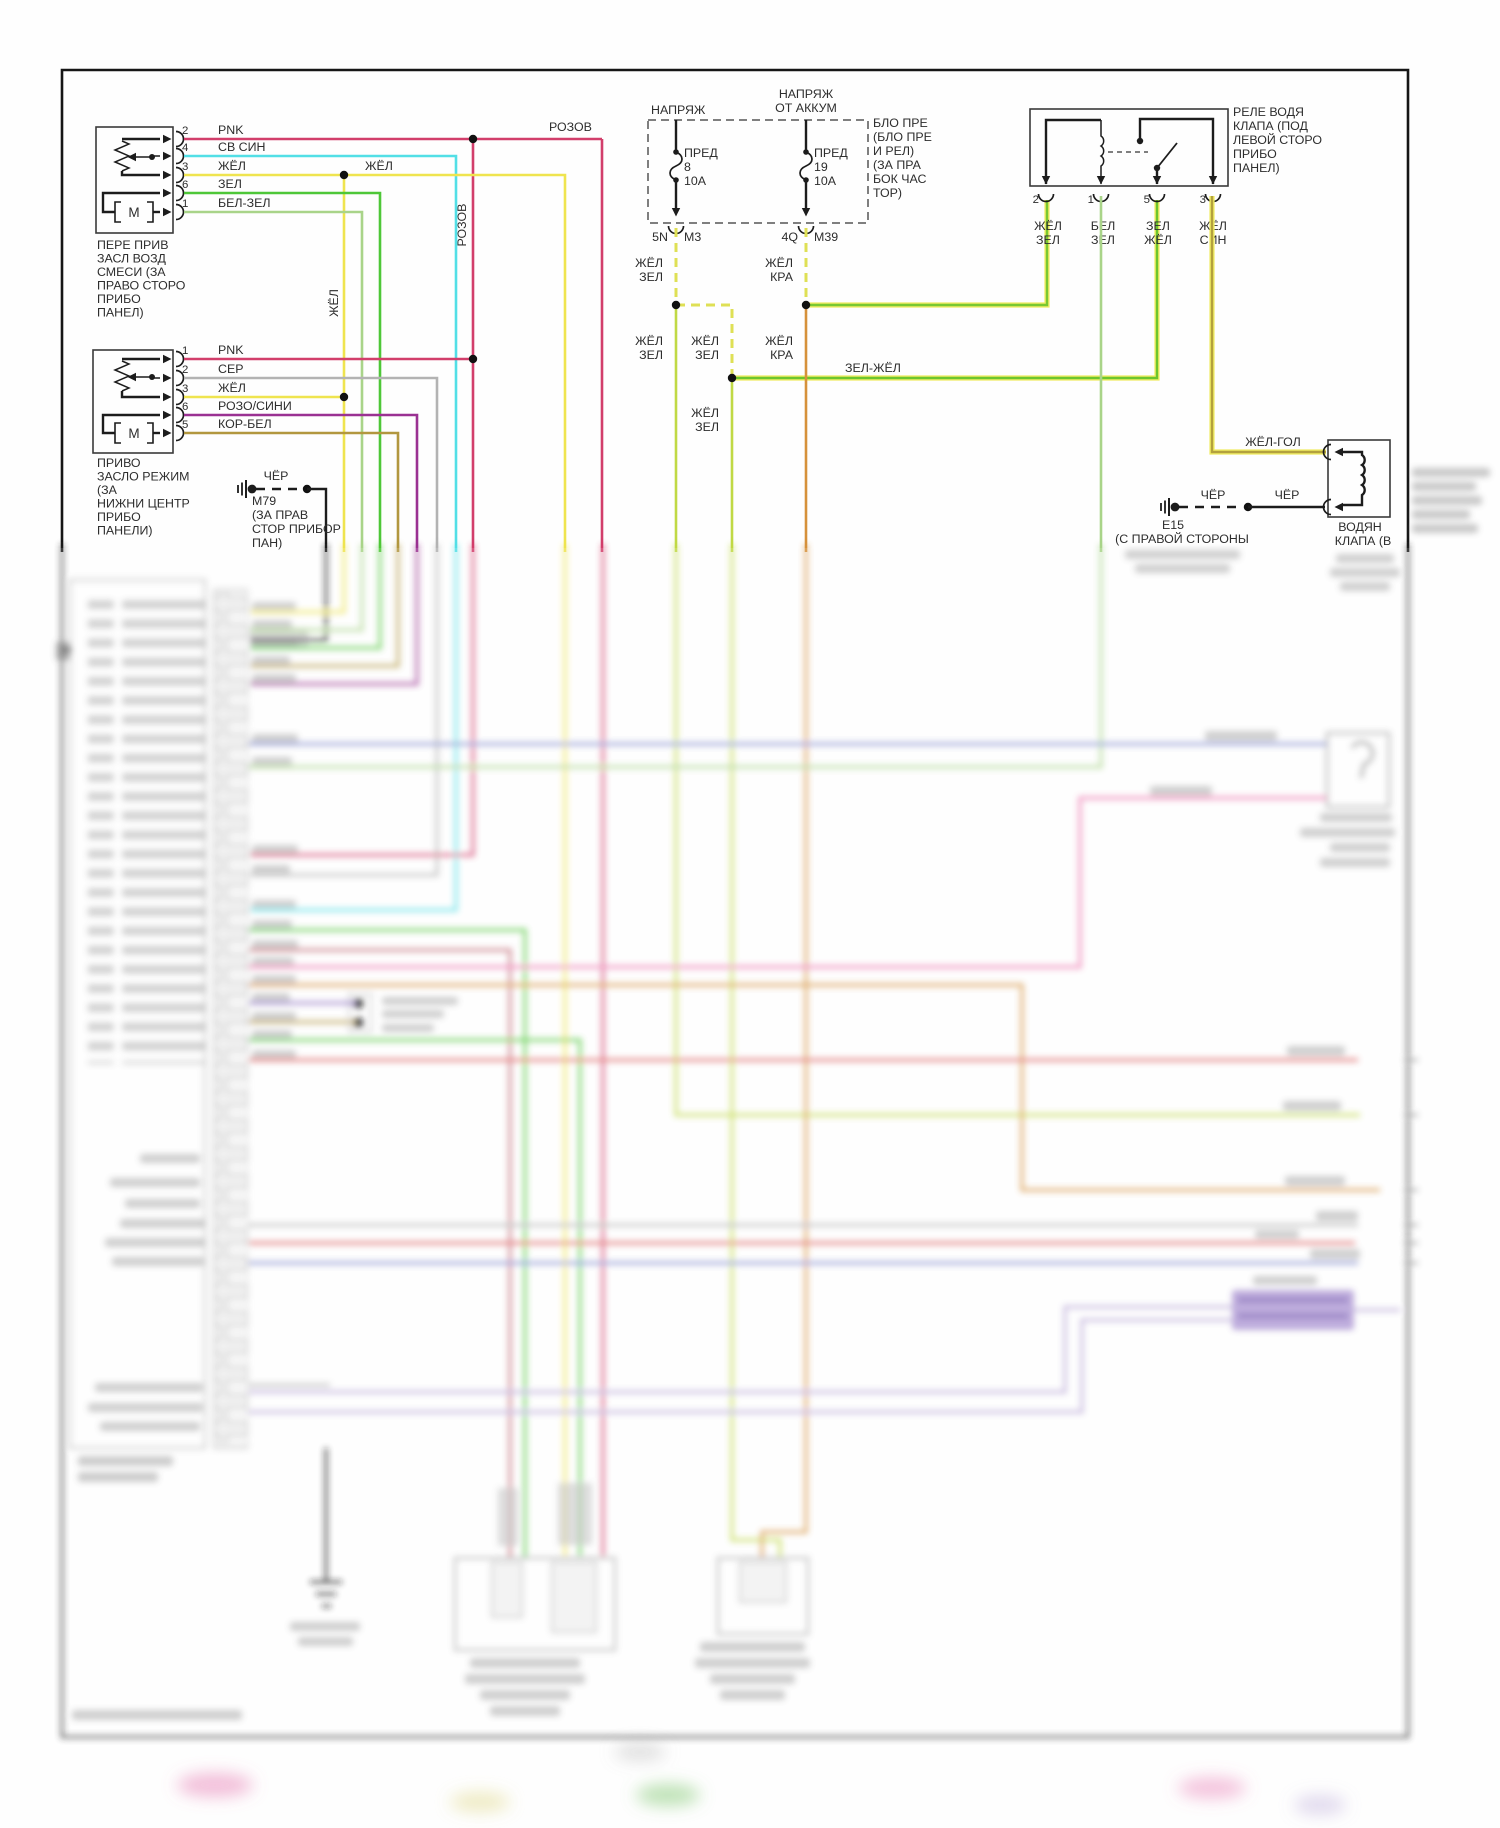  What do you see at coordinates (902, 137) in the screenshot?
I see `svg-text: (БЛО ПРЕ` at bounding box center [902, 137].